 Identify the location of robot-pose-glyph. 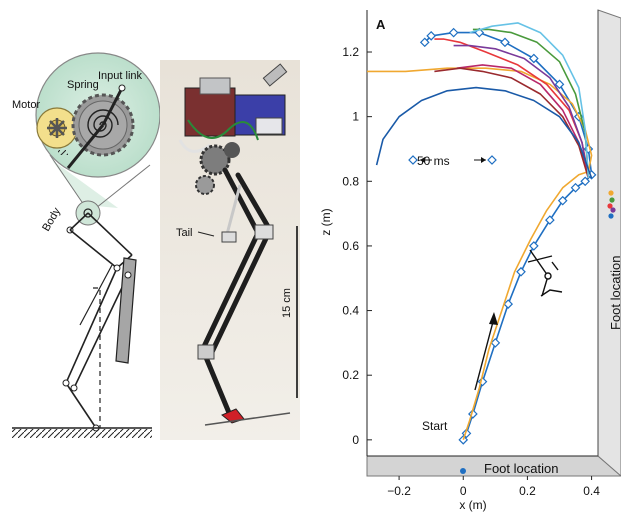
(545, 273).